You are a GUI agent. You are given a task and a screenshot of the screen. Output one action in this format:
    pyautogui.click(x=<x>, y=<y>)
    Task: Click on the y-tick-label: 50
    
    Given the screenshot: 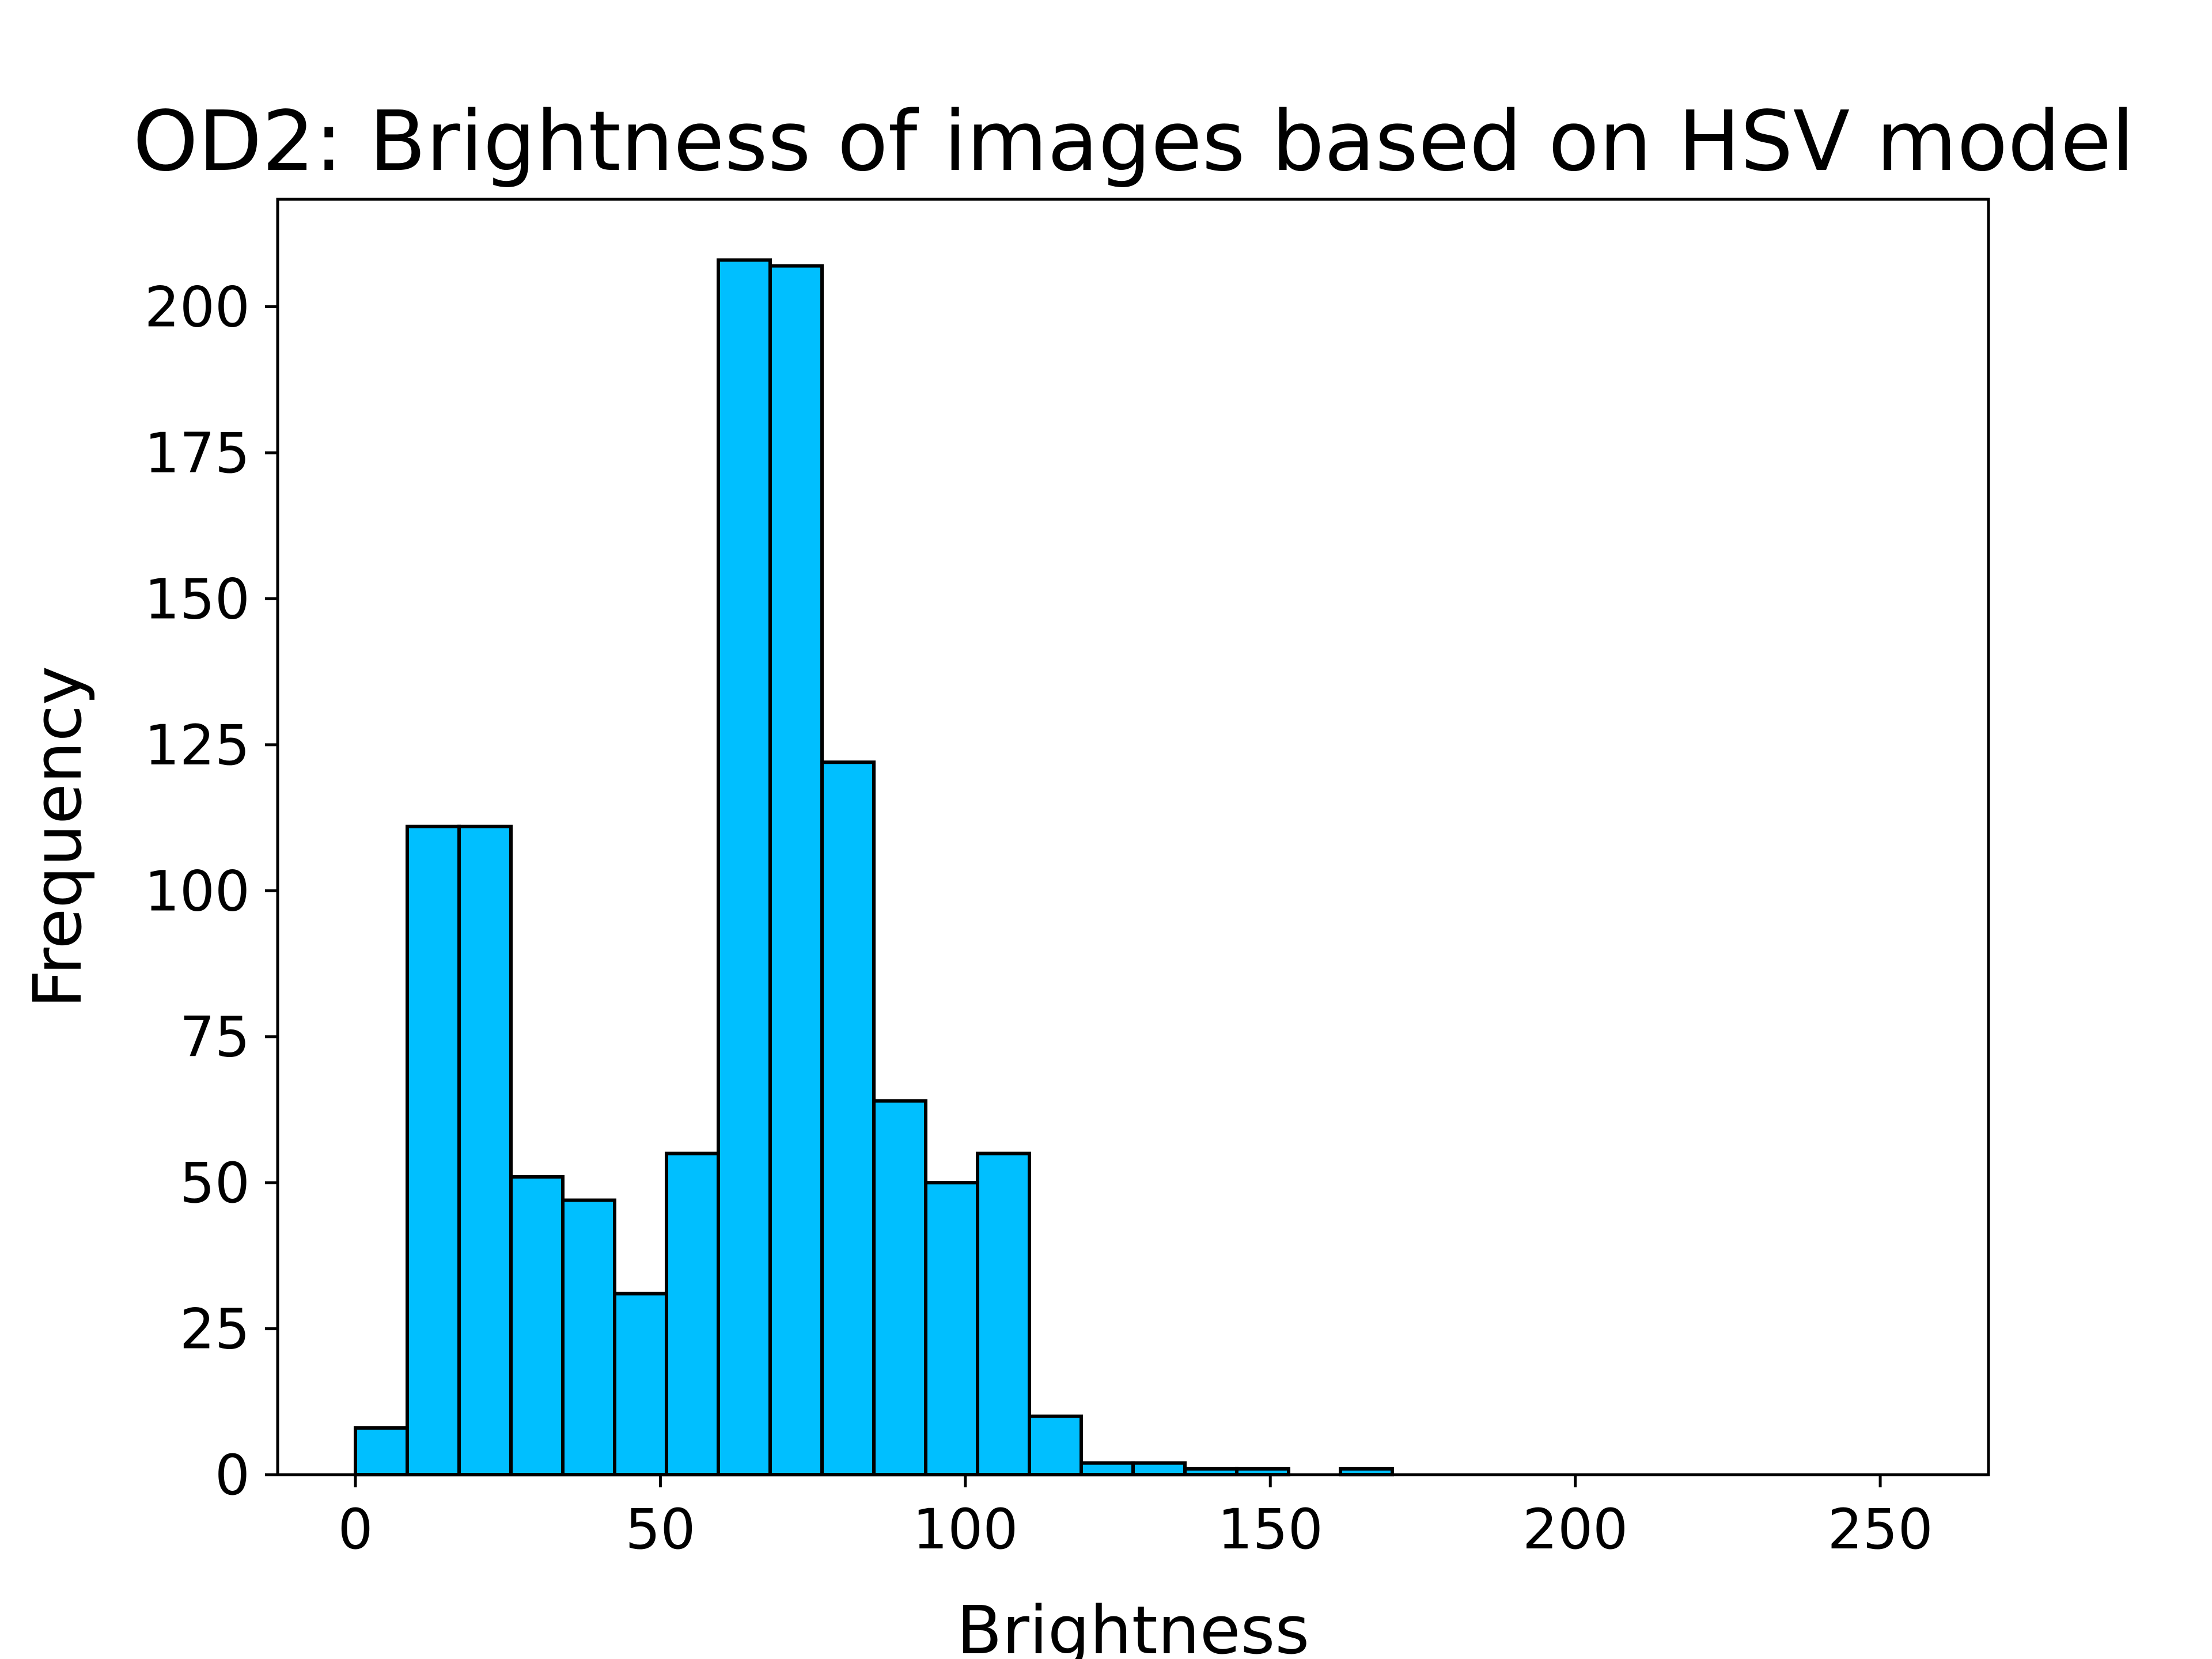 What is the action you would take?
    pyautogui.click(x=215, y=1183)
    